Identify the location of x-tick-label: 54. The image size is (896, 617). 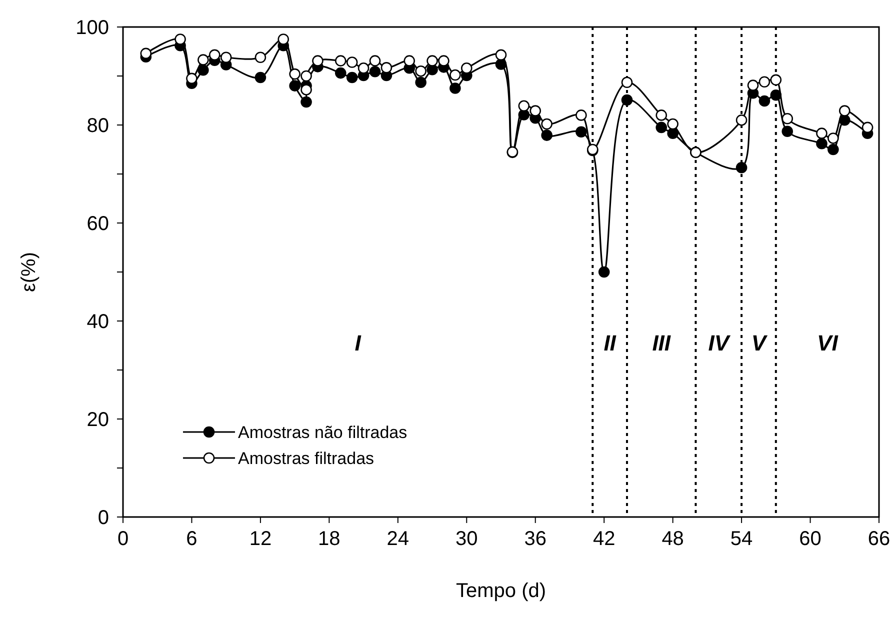
(741, 539).